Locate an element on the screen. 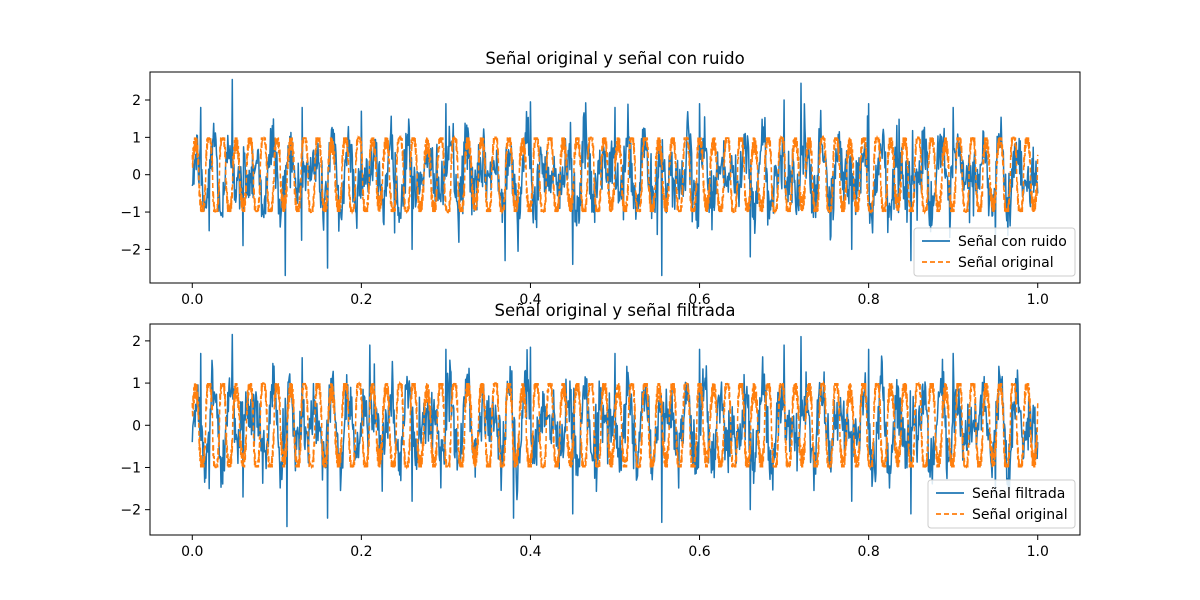 This screenshot has height=600, width=1200. legend-label-filtered: Señal filtrada is located at coordinates (1018, 494).